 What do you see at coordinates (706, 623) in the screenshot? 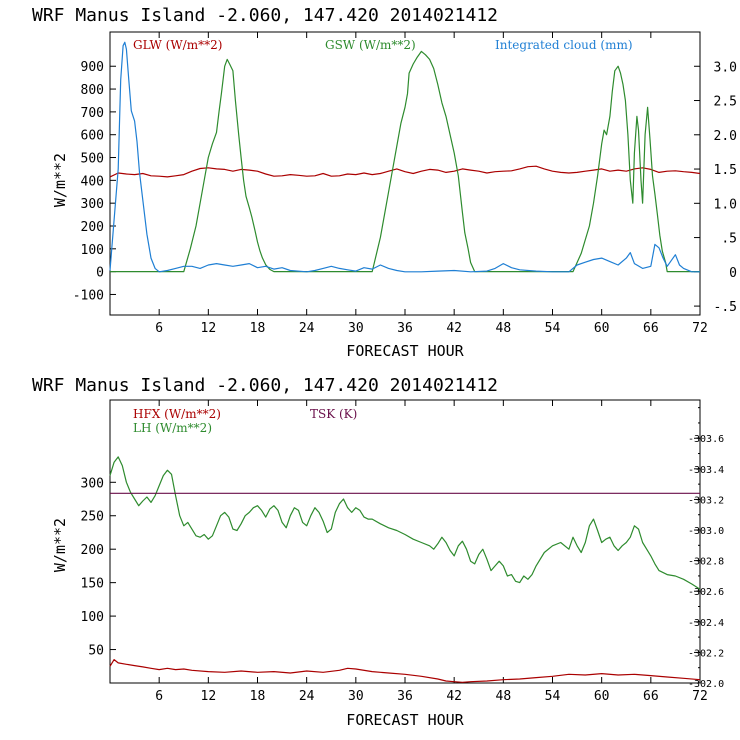
I see `chart2-y2tick-label: -302.4` at bounding box center [706, 623].